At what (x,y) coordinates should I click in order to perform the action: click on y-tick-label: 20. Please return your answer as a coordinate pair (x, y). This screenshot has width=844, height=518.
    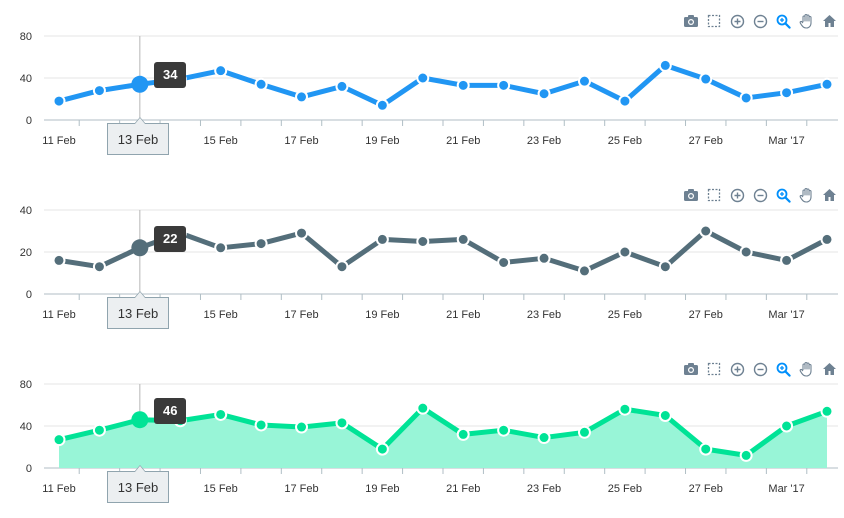
    Looking at the image, I should click on (26, 253).